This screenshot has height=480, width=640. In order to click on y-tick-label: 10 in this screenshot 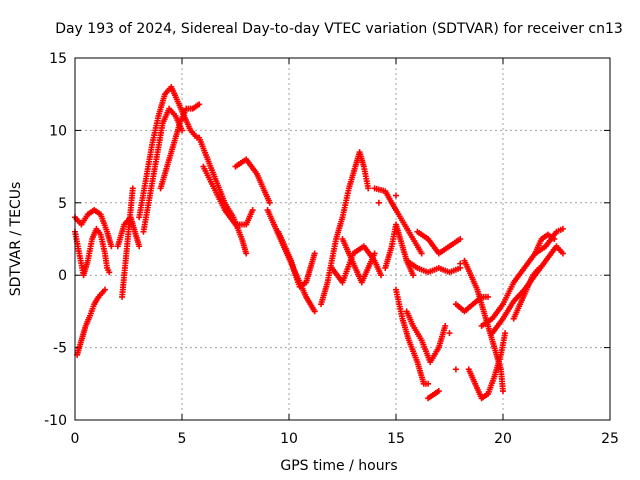, I will do `click(58, 131)`.